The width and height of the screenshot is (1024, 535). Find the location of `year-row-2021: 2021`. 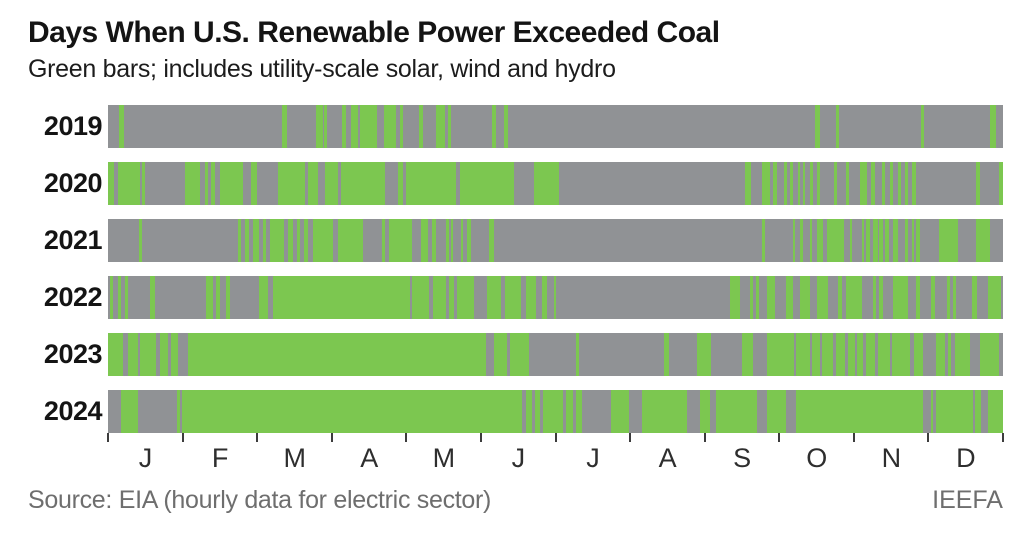

year-row-2021: 2021 is located at coordinates (515, 240).